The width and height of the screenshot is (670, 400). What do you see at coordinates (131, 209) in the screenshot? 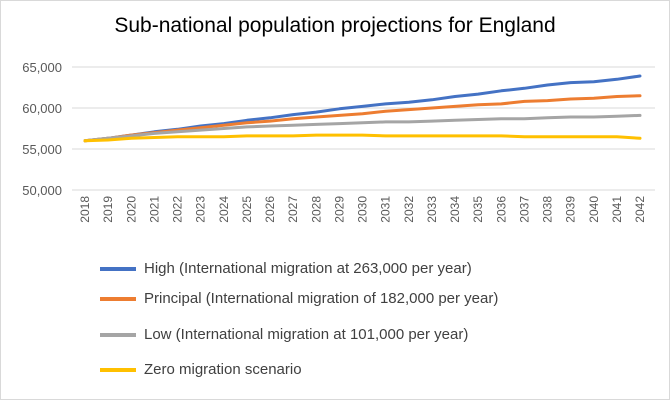
I see `x-tick-label: 2020` at bounding box center [131, 209].